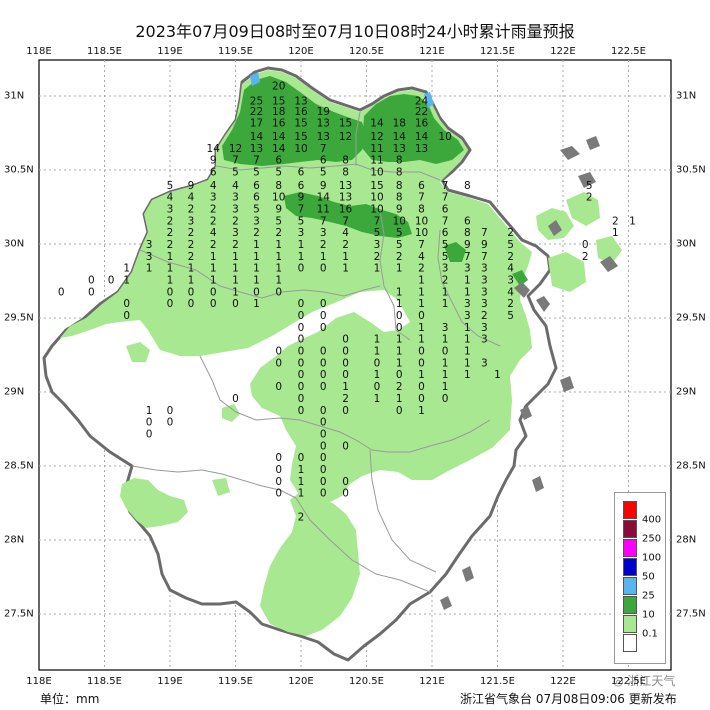 This screenshot has width=710, height=710. I want to click on rainfall-value: 20, so click(278, 87).